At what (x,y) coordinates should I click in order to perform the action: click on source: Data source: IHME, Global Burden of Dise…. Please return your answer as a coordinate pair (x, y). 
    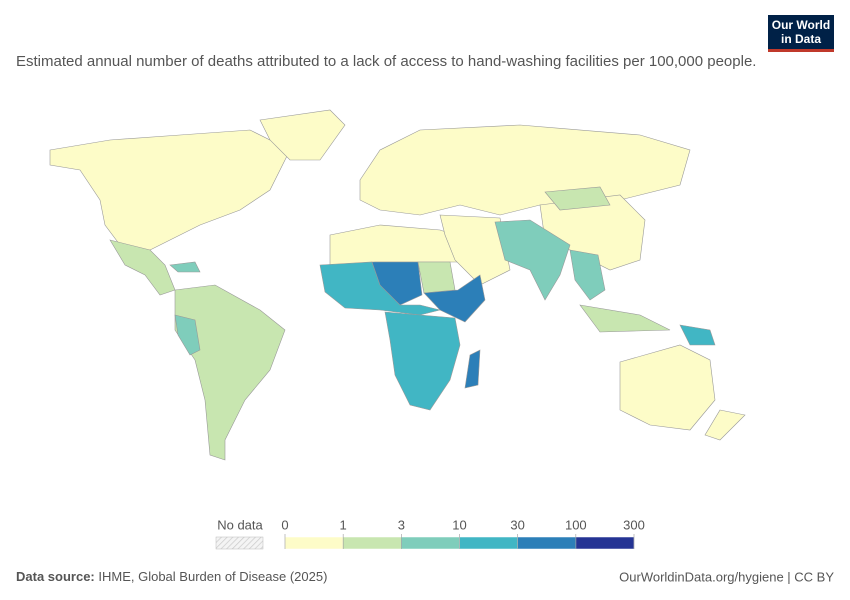
    Looking at the image, I should click on (171, 576).